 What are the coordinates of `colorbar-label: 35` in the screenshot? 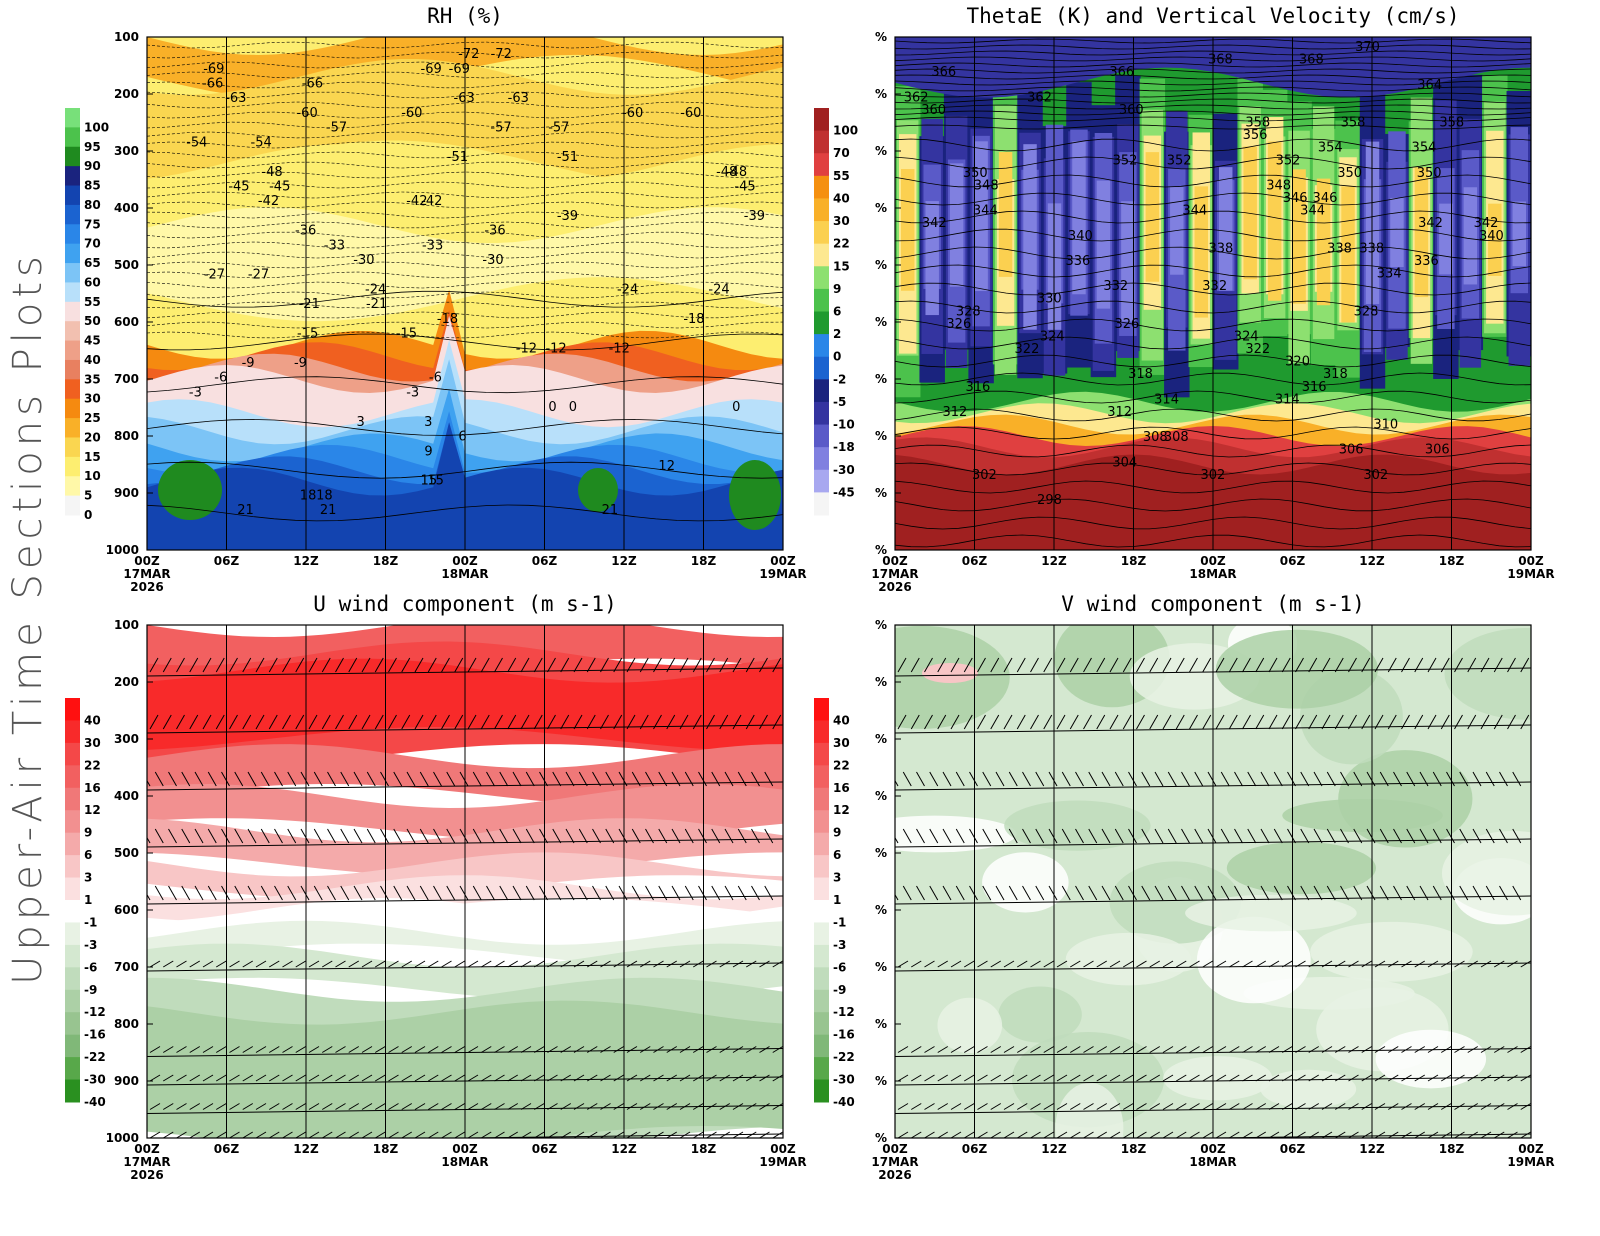 It's located at (92, 379).